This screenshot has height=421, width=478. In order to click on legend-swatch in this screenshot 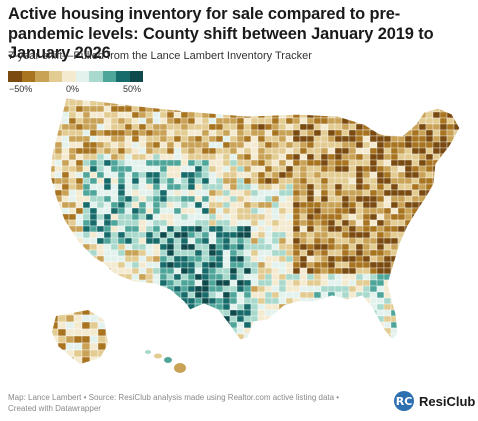, I will do `click(28, 76)`.